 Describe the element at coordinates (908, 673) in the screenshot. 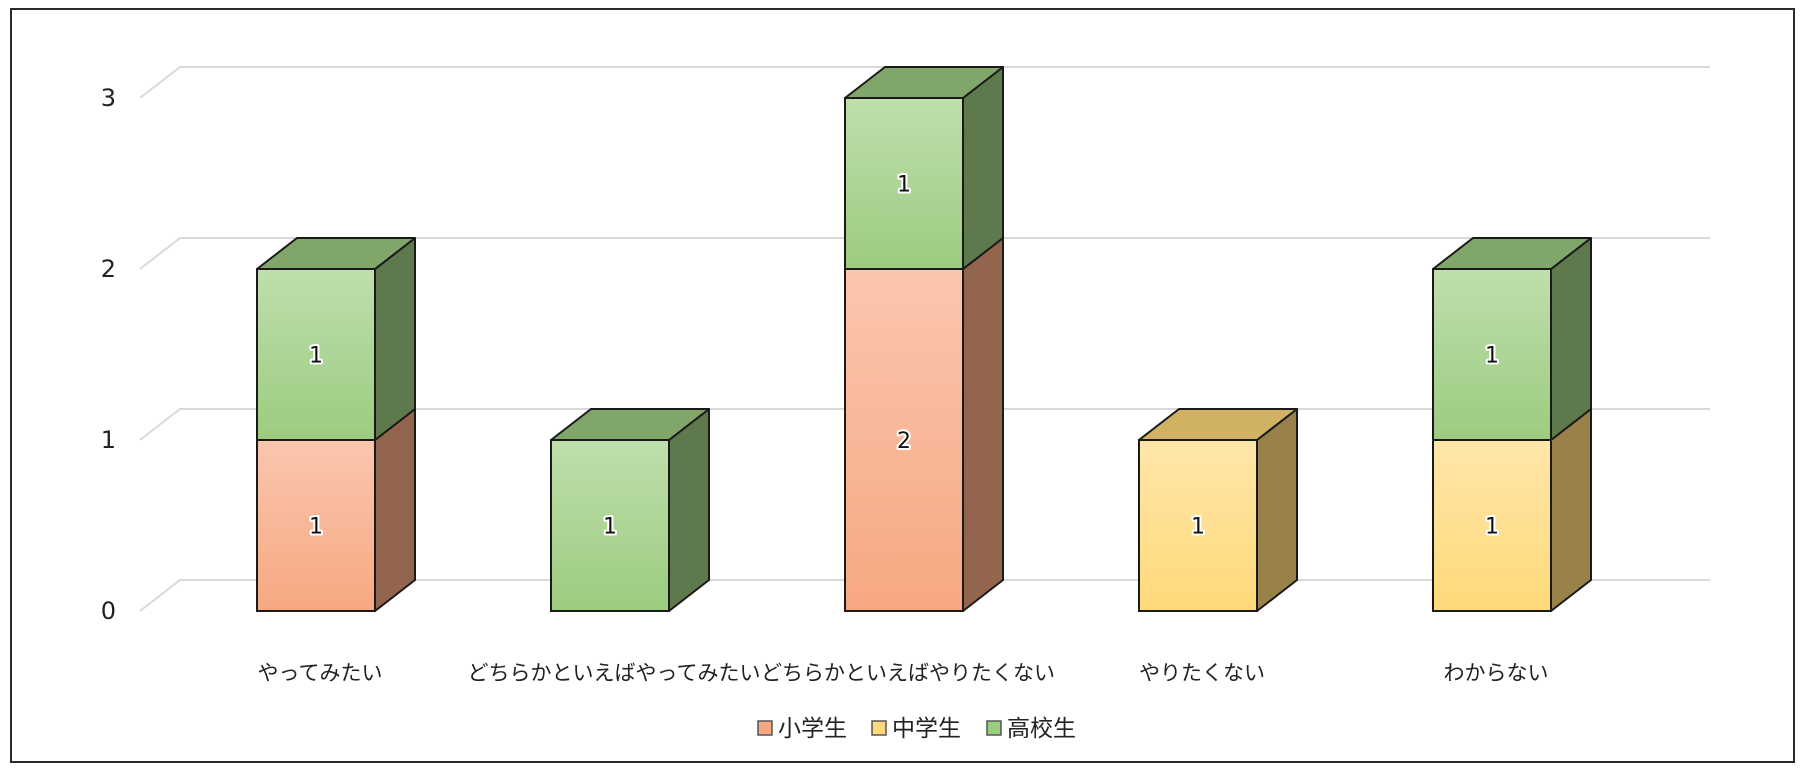

I see `x-category-label-3: どちらかといえばやりたくない` at that location.